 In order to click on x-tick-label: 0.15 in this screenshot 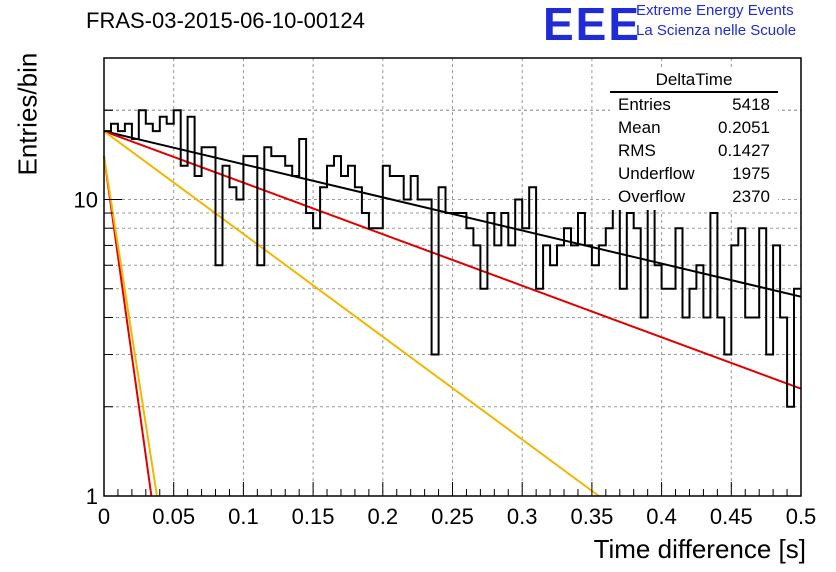, I will do `click(313, 516)`.